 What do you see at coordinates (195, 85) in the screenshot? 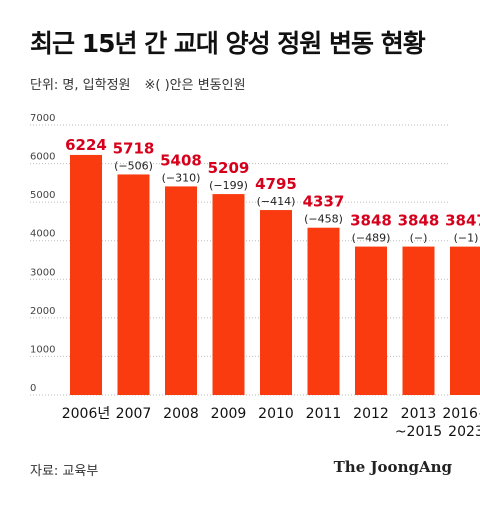
I see `note-label: ※( )안은 변동인원` at bounding box center [195, 85].